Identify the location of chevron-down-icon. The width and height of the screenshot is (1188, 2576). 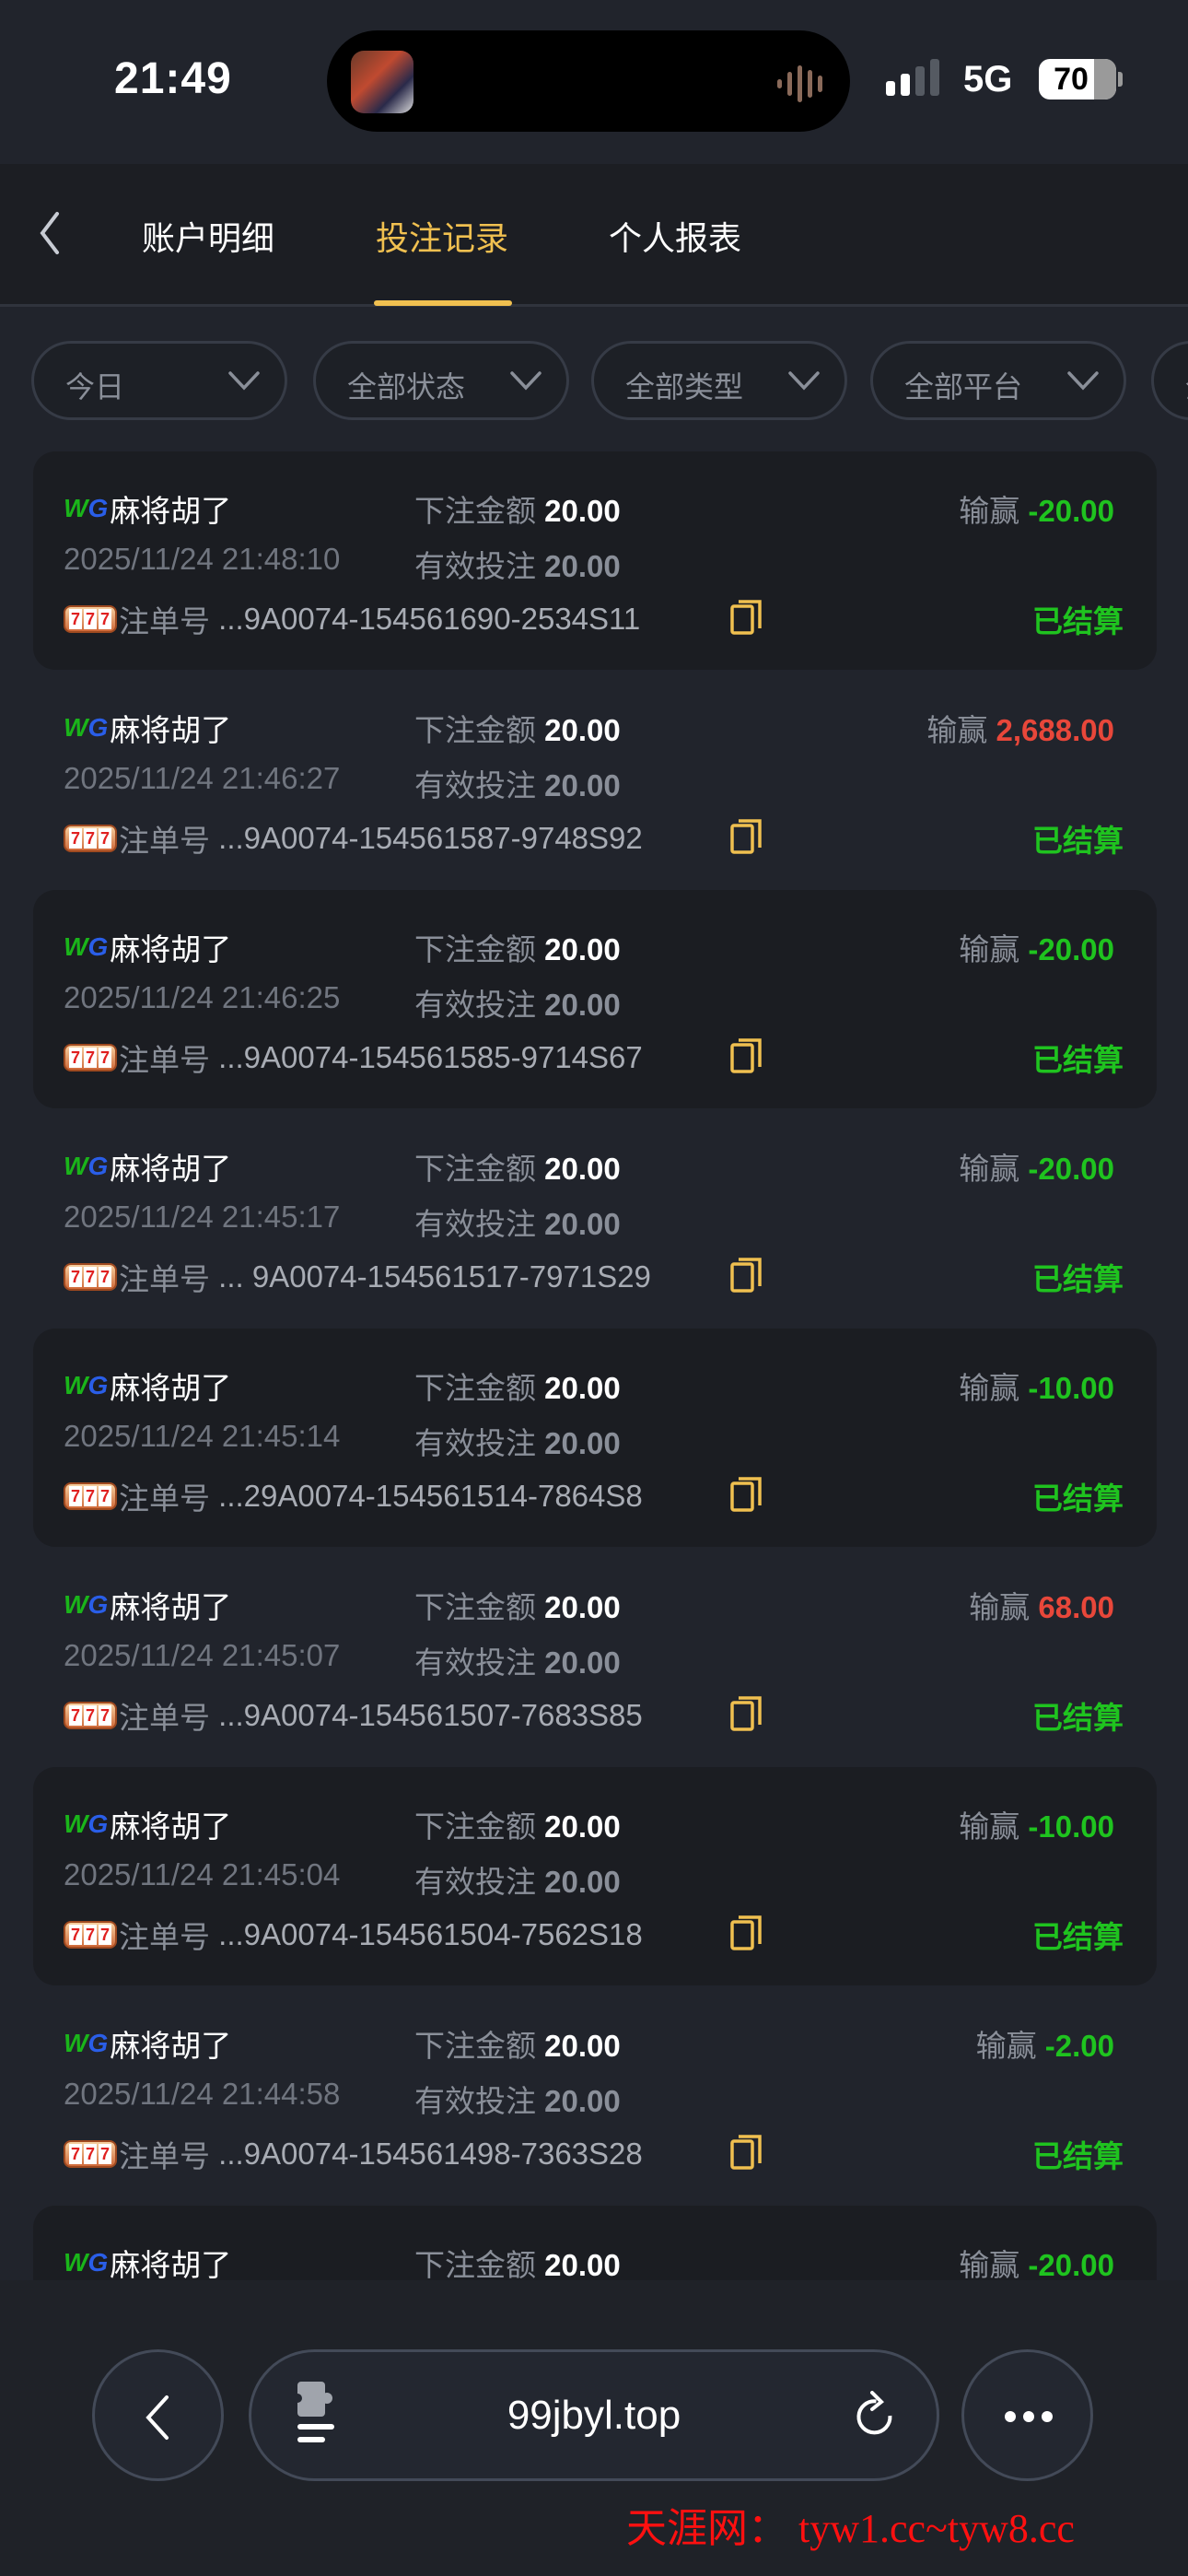
(1083, 381).